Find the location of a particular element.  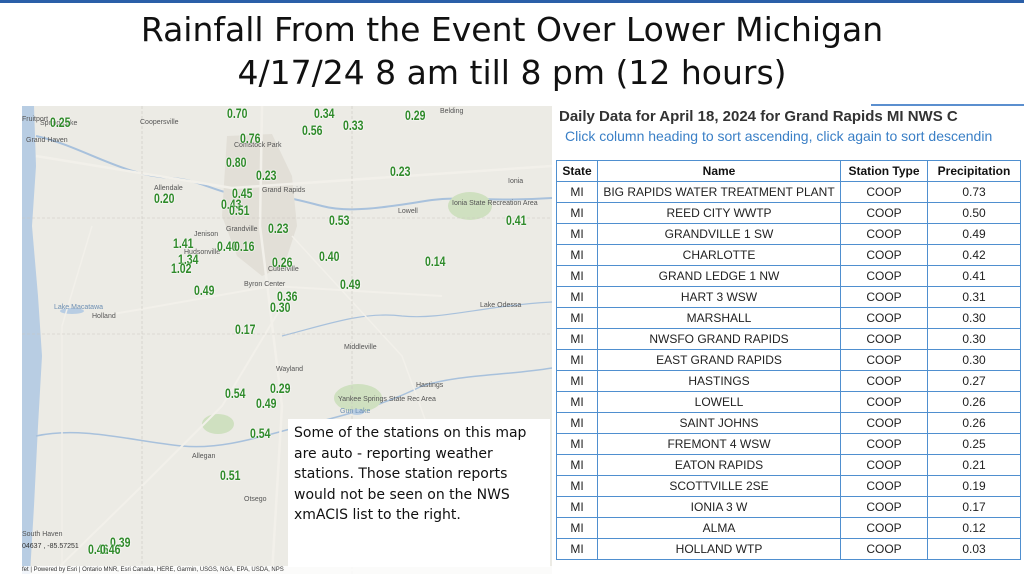

cell-precipitation: 0.31 is located at coordinates (974, 297).